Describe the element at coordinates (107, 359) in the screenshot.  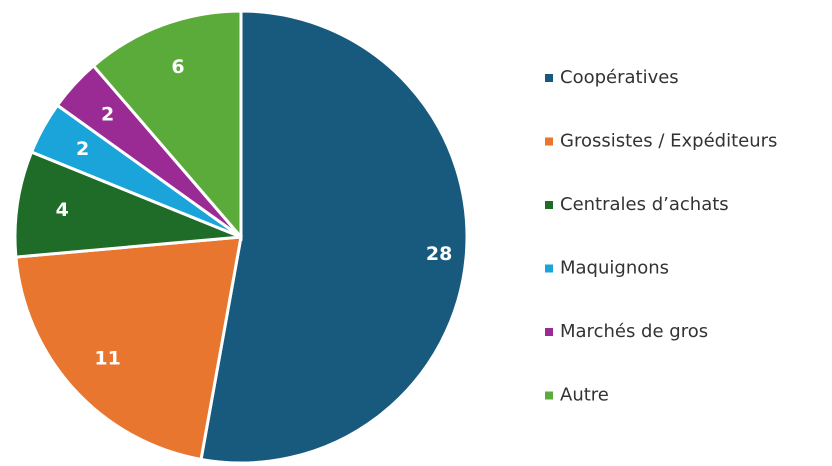
I see `data-label: 11` at that location.